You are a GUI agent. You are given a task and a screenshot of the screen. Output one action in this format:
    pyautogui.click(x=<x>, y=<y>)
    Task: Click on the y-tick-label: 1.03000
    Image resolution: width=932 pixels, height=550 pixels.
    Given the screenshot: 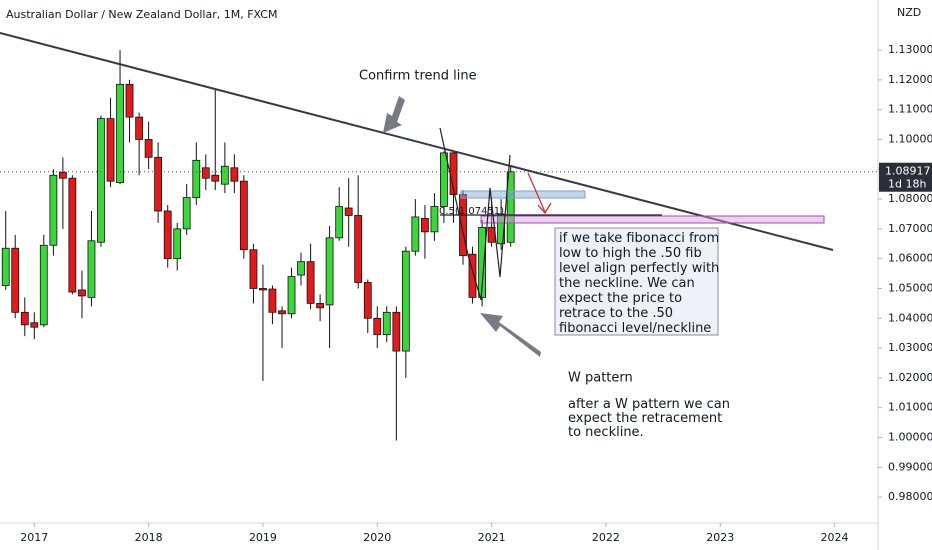 What is the action you would take?
    pyautogui.click(x=910, y=347)
    